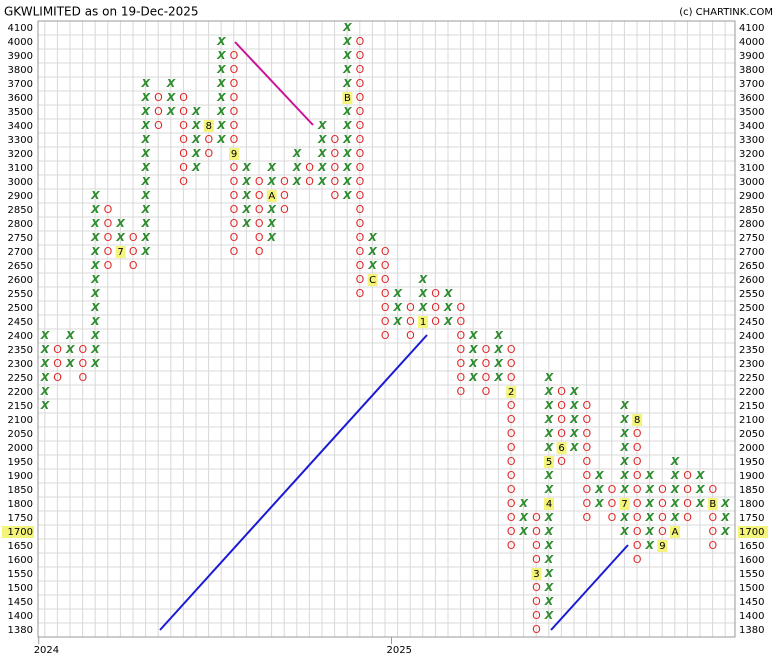 Image resolution: width=778 pixels, height=670 pixels. Describe the element at coordinates (751, 616) in the screenshot. I see `y-tick-label-right: 1400` at that location.